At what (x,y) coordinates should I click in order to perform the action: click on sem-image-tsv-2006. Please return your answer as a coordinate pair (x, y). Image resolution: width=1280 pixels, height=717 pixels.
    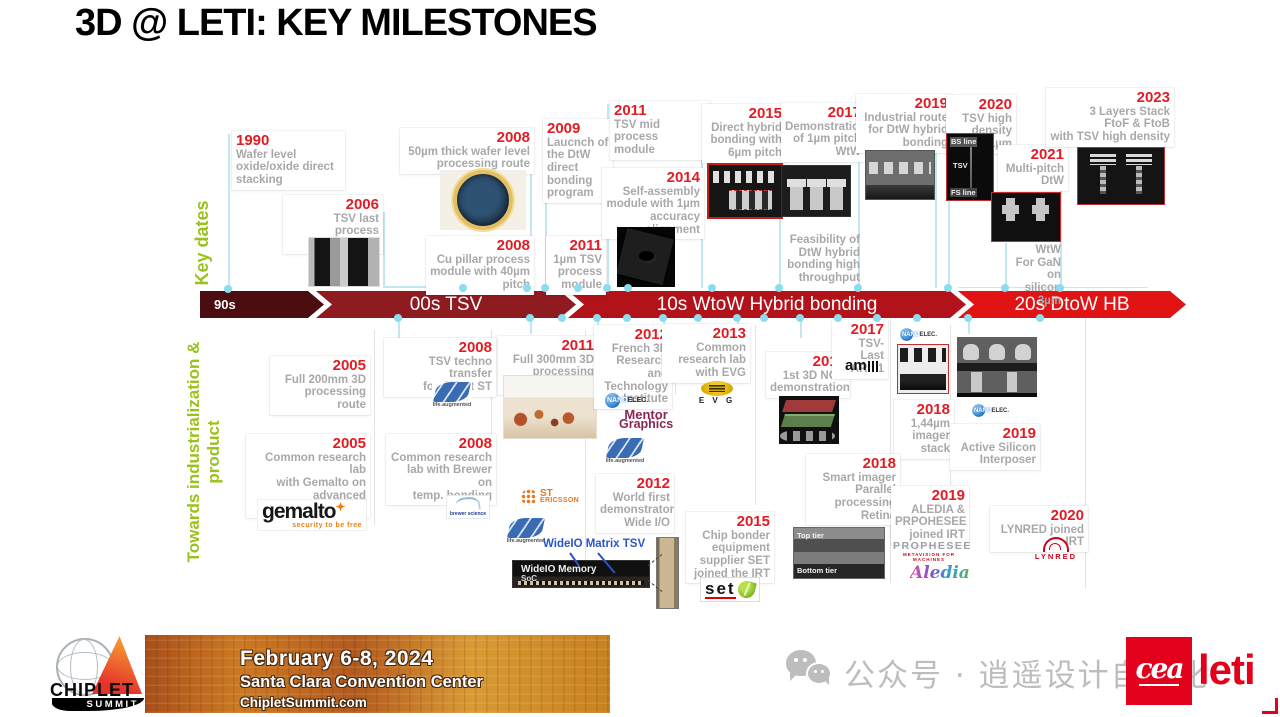
    Looking at the image, I should click on (344, 262).